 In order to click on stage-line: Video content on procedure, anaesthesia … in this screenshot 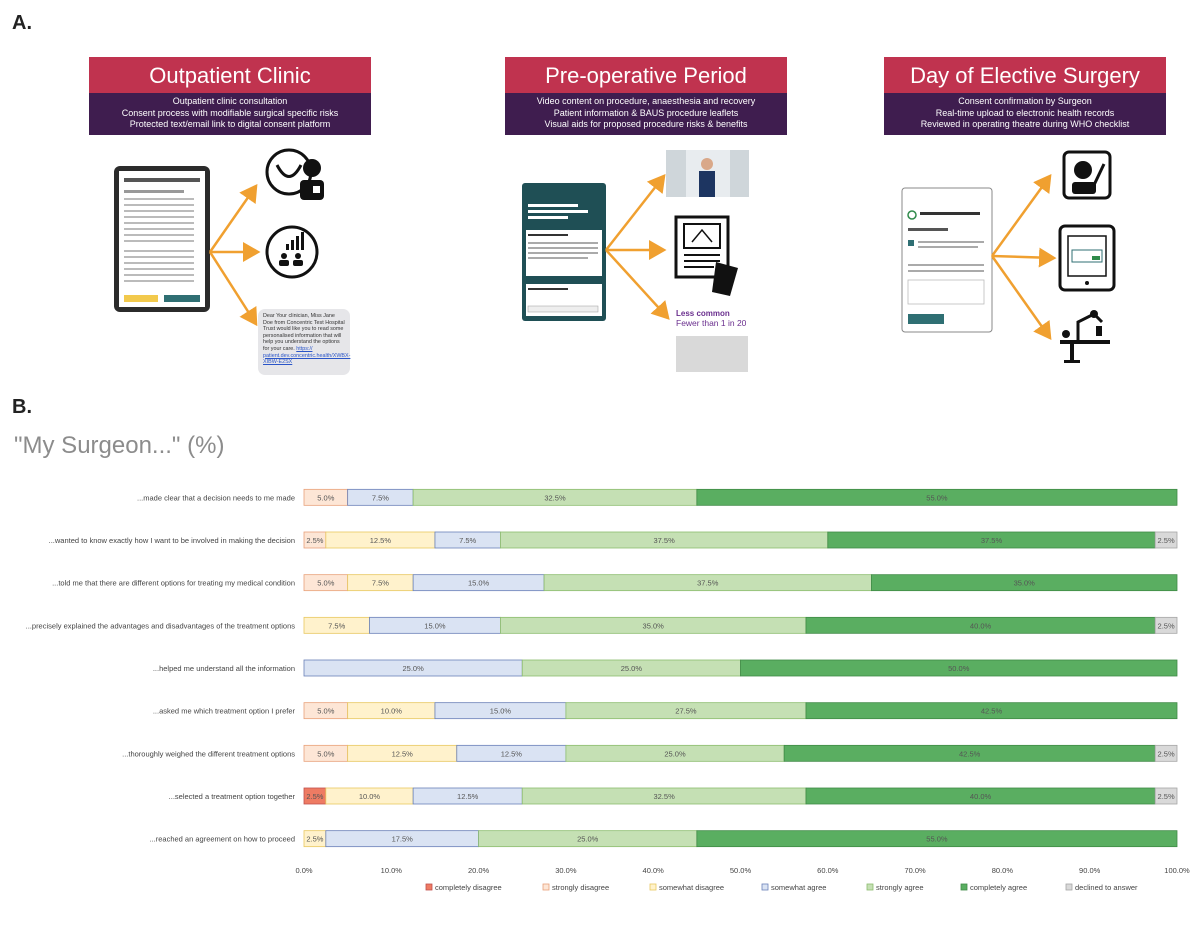, I will do `click(646, 101)`.